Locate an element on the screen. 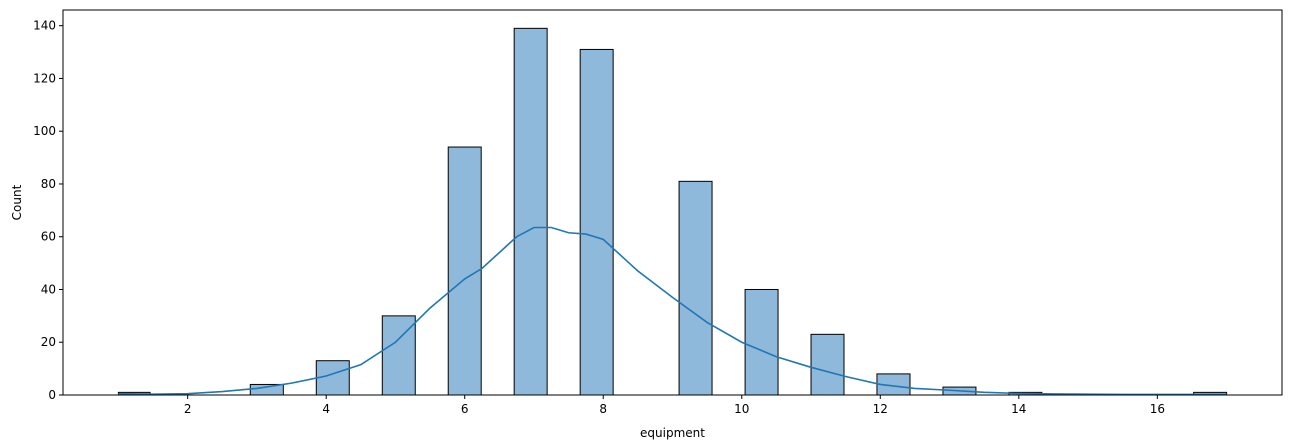 The image size is (1315, 448). y-tick-label: 0 is located at coordinates (52, 395).